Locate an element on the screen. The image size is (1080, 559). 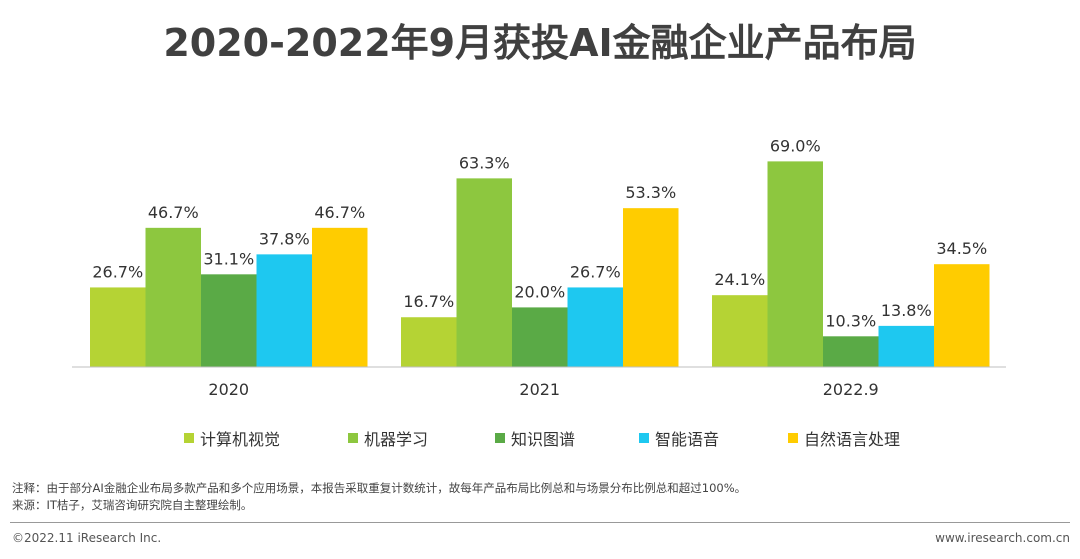
legend-label: 计算机视觉 is located at coordinates (240, 439).